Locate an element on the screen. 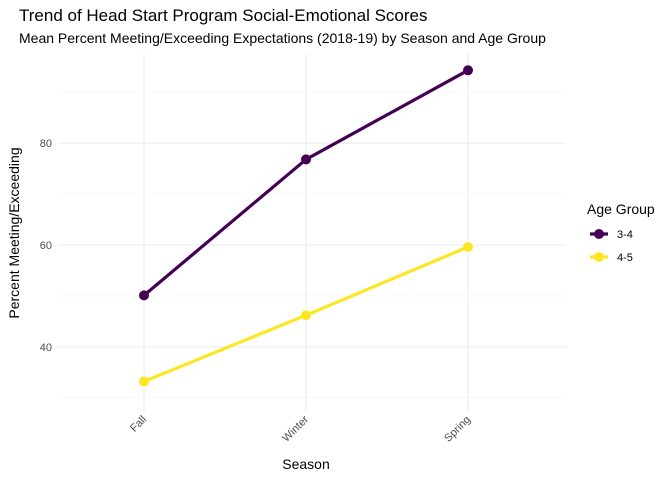 The image size is (672, 480). y-tick-label: 40 is located at coordinates (46, 348).